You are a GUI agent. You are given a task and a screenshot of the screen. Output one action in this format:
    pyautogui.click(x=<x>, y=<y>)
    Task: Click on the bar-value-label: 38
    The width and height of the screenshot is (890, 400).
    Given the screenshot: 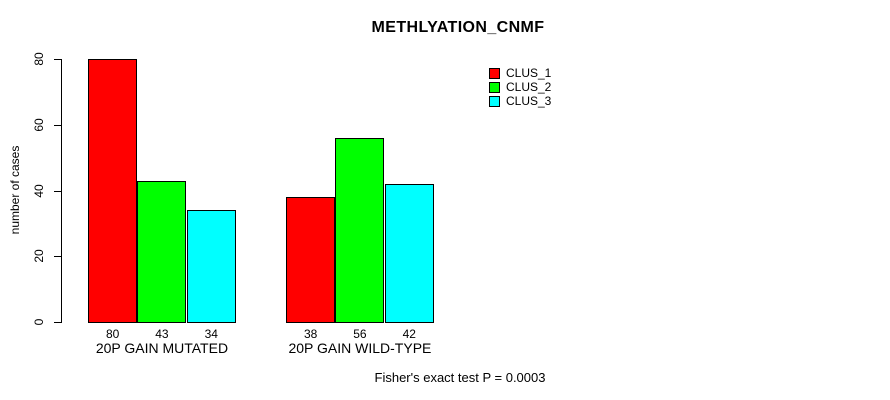 What is the action you would take?
    pyautogui.click(x=310, y=334)
    